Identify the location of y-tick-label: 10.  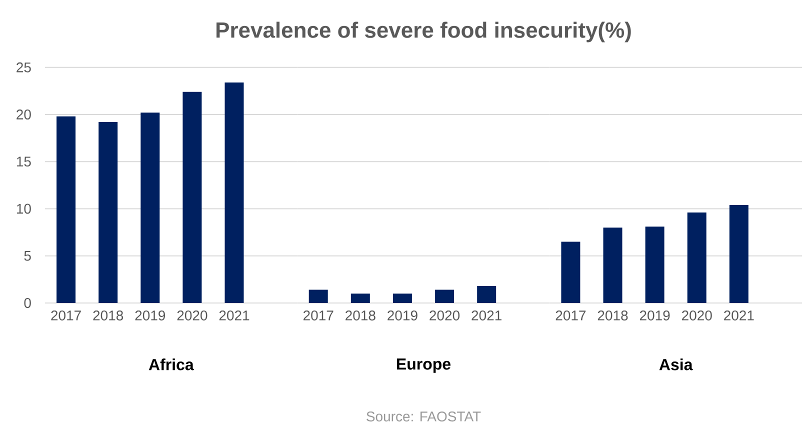
(23, 209).